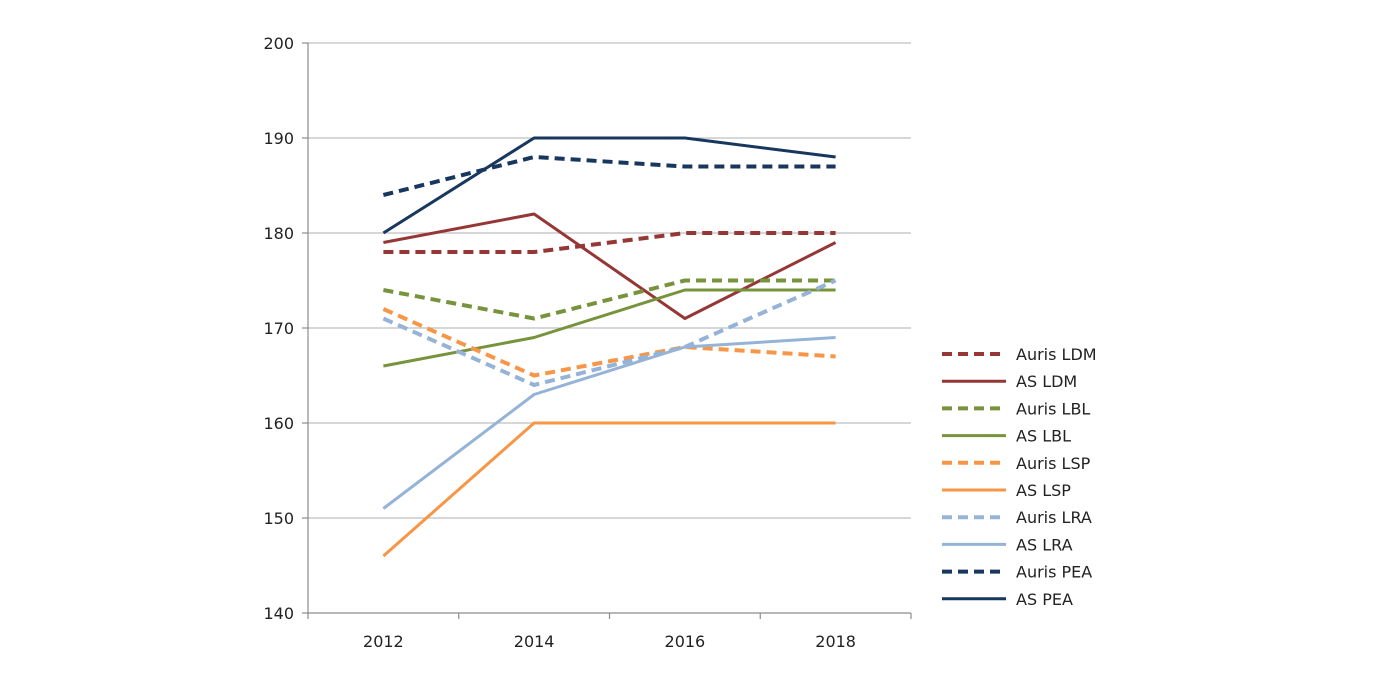  I want to click on series-line-auris-pea, so click(609, 176).